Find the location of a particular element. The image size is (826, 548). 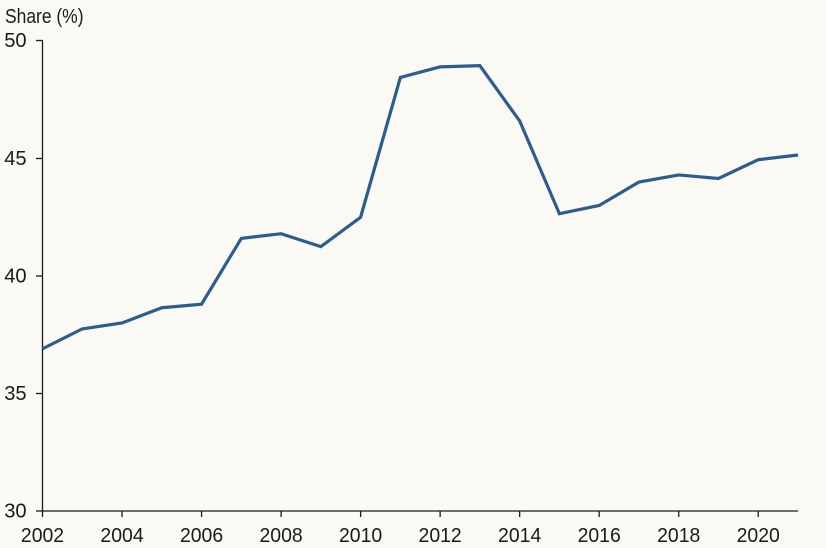

svg-text: 2010 is located at coordinates (360, 535).